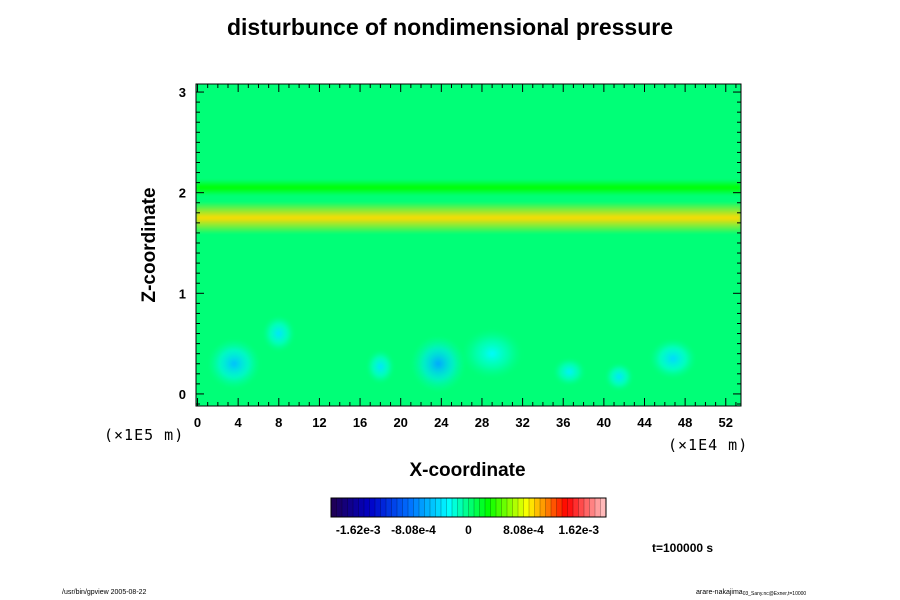 The height and width of the screenshot is (600, 900). I want to click on x-axis-label: X-coordinate, so click(467, 470).